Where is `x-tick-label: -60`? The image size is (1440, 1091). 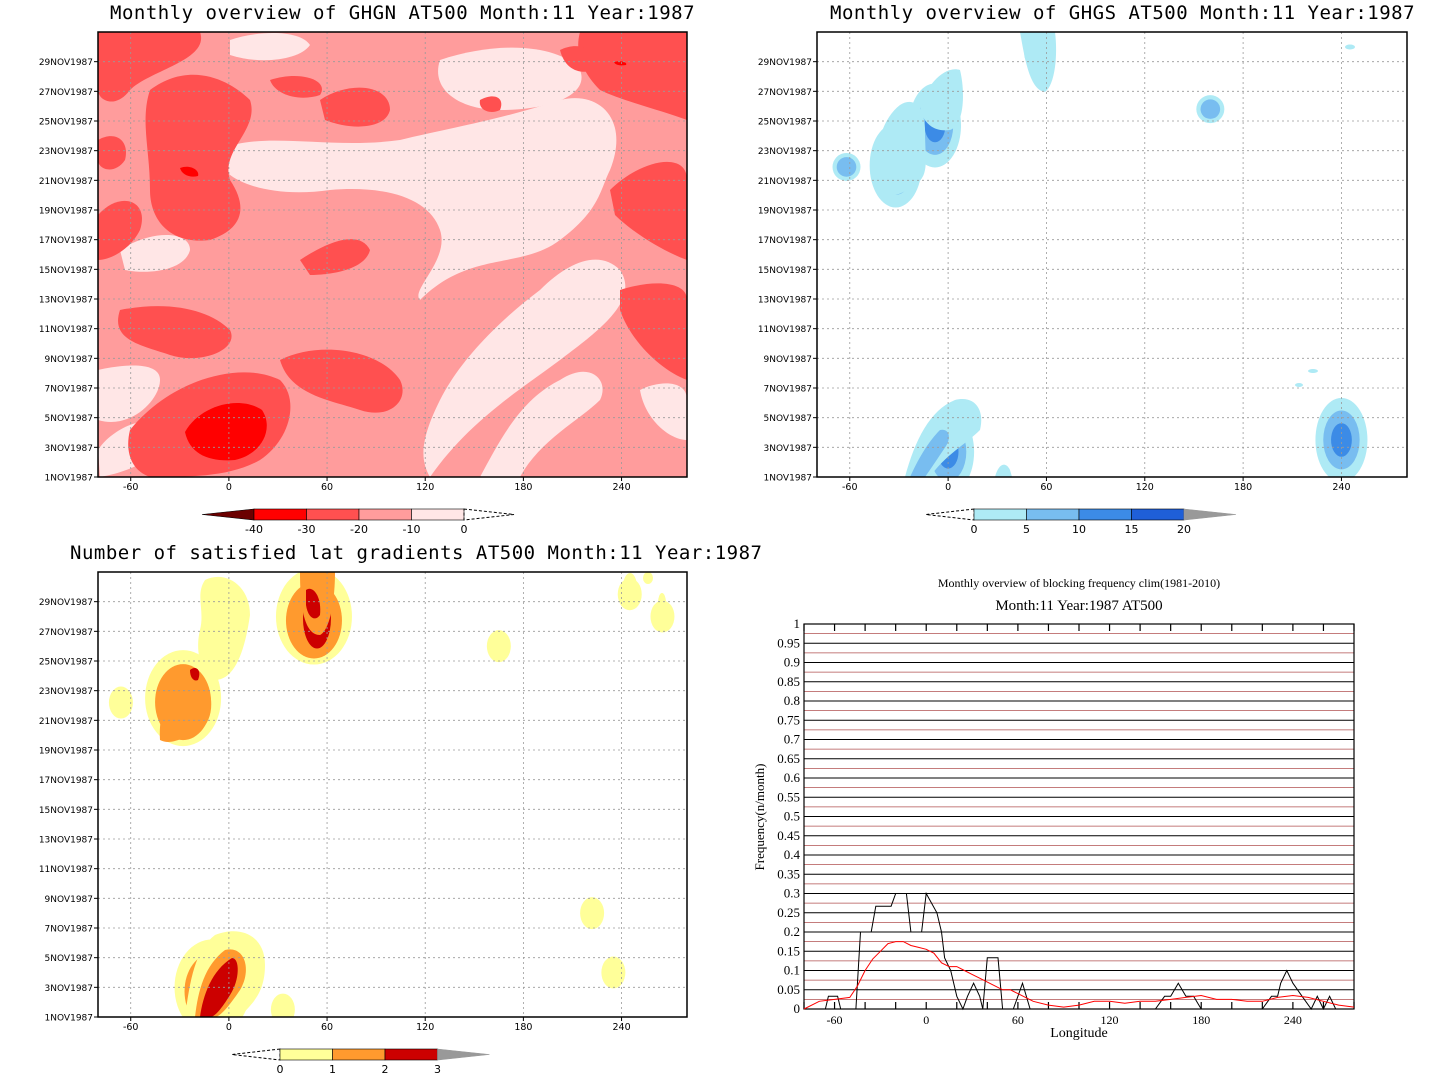
x-tick-label: -60 is located at coordinates (835, 1020).